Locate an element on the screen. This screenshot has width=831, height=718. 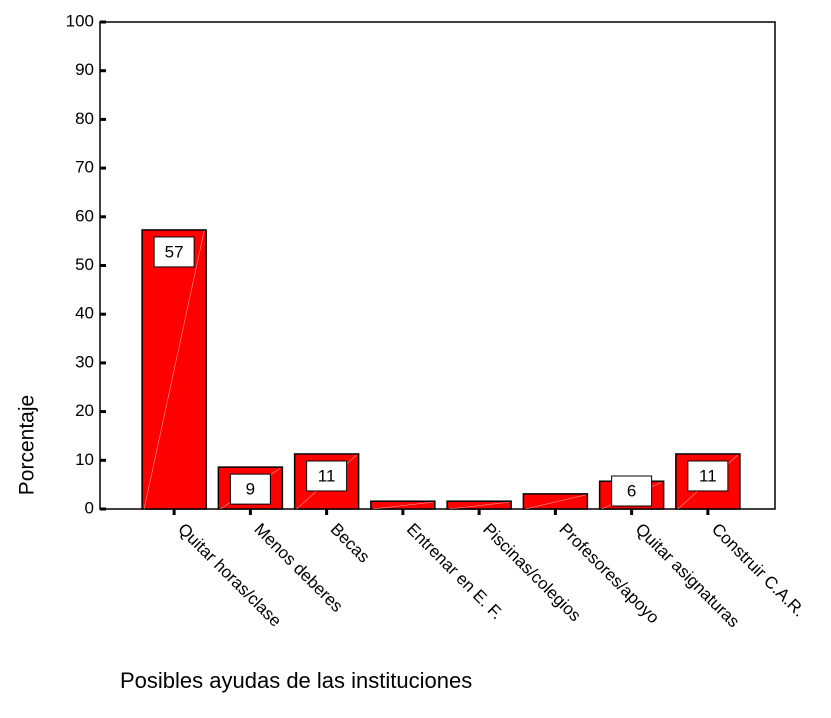
y-tick-label: 90 is located at coordinates (84, 69).